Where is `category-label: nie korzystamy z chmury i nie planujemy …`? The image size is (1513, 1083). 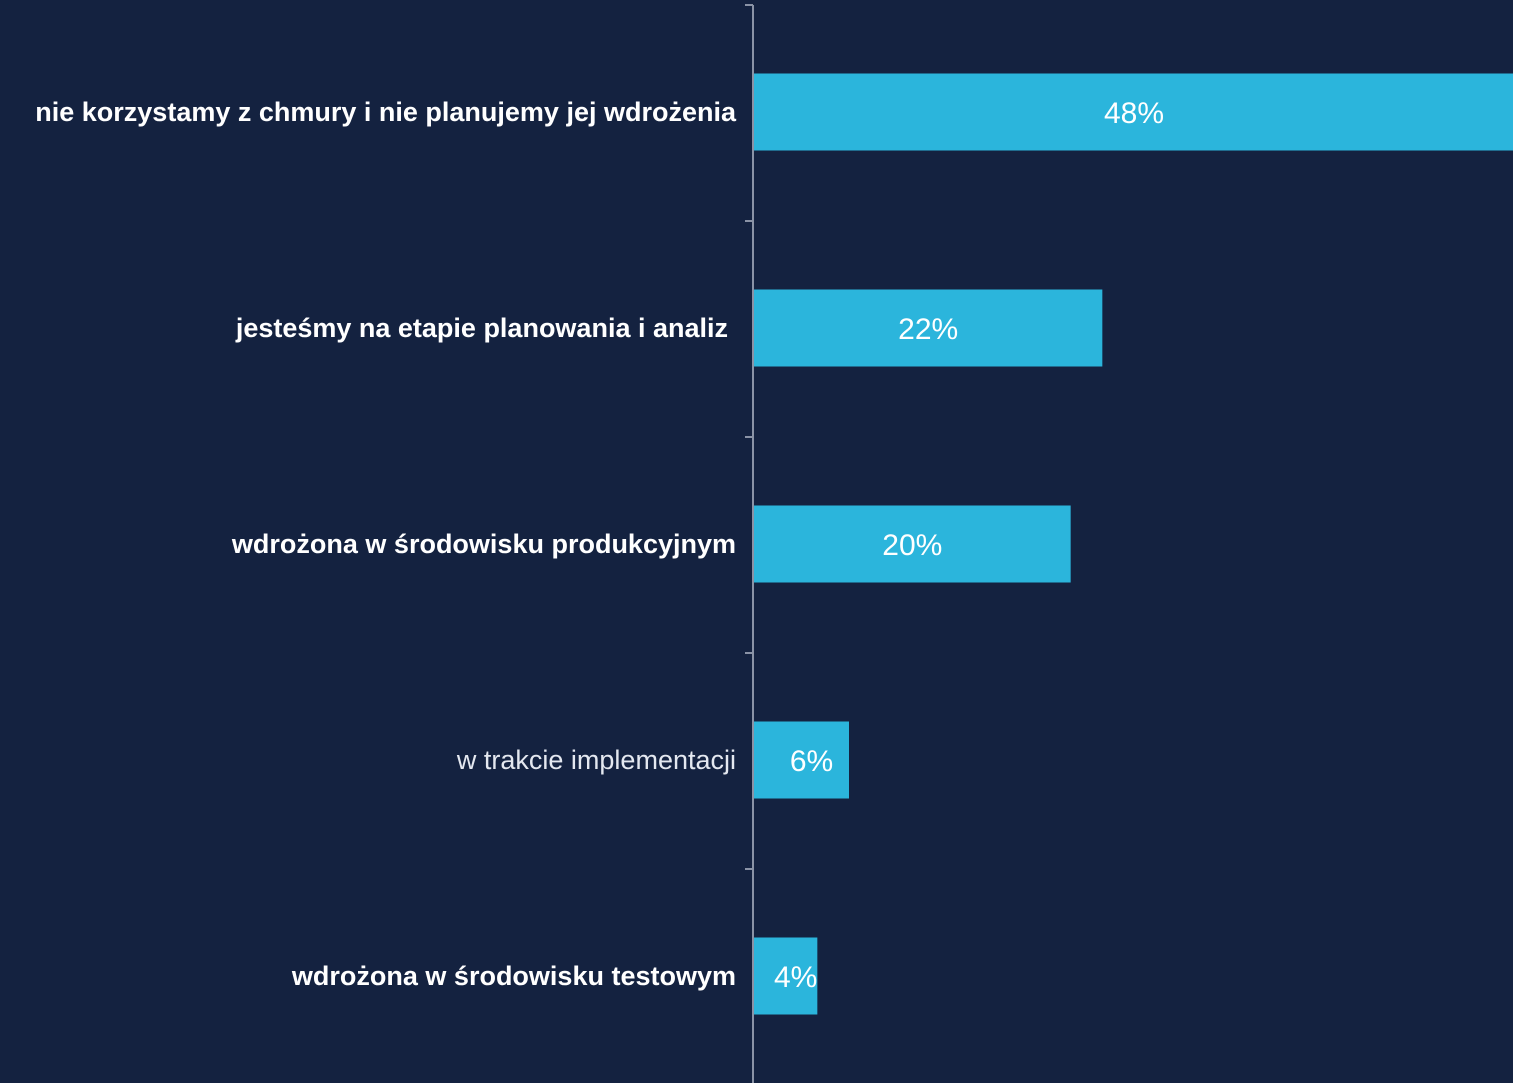
category-label: nie korzystamy z chmury i nie planujemy … is located at coordinates (386, 112).